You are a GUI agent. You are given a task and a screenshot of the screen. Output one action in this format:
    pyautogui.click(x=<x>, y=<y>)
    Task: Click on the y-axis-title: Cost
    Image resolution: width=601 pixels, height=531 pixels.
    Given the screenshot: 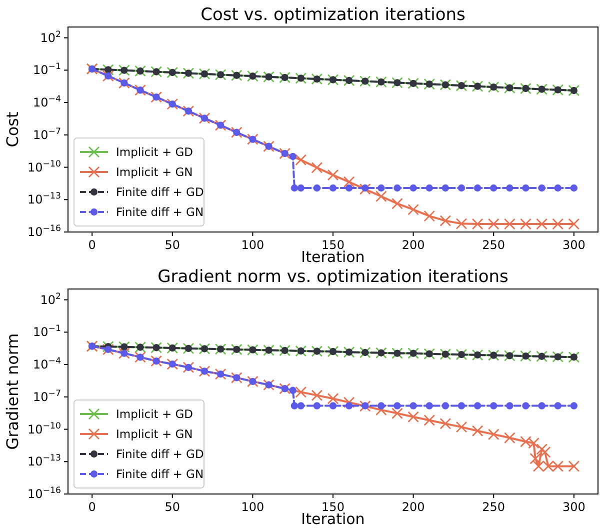 What is the action you would take?
    pyautogui.click(x=12, y=130)
    